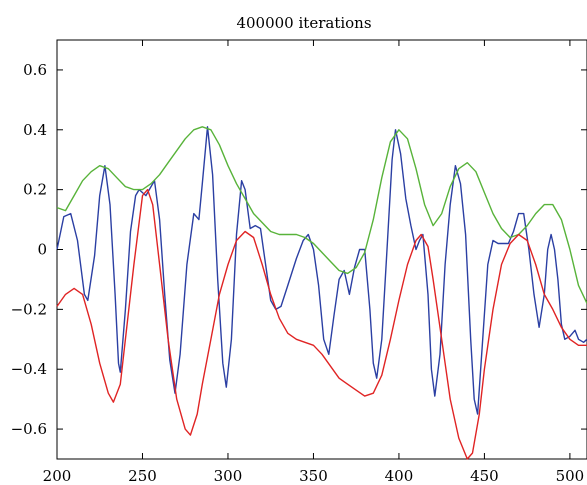 This screenshot has height=485, width=587. Describe the element at coordinates (35, 70) in the screenshot. I see `y-tick-label: 0.6` at that location.